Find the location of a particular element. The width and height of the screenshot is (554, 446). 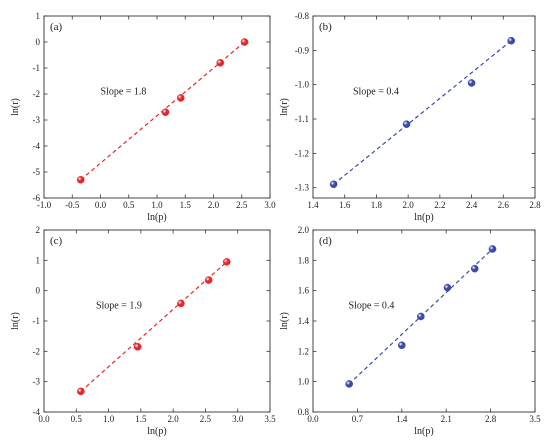

y-tick-label: 1.0 is located at coordinates (304, 382).